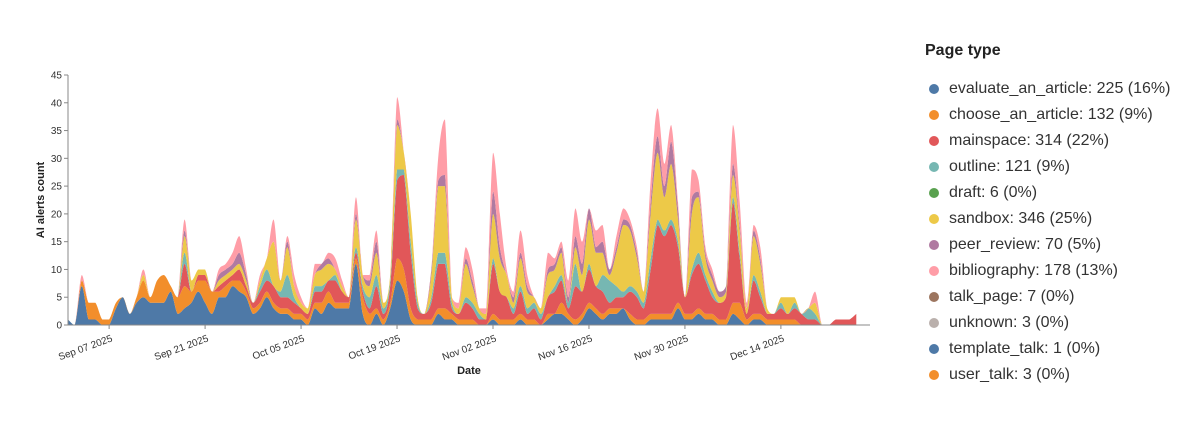  Describe the element at coordinates (1050, 193) in the screenshot. I see `legend-item-draft: draft: 6 (0%)` at that location.